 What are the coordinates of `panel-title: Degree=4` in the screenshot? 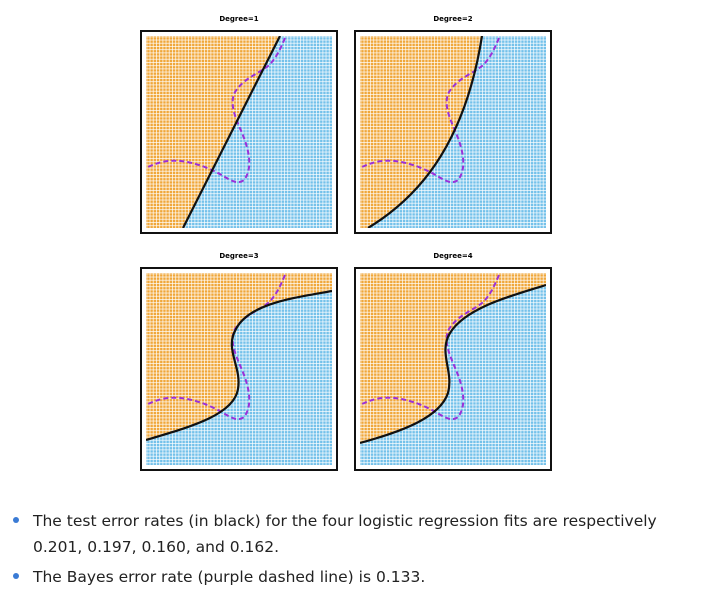 It's located at (452, 256).